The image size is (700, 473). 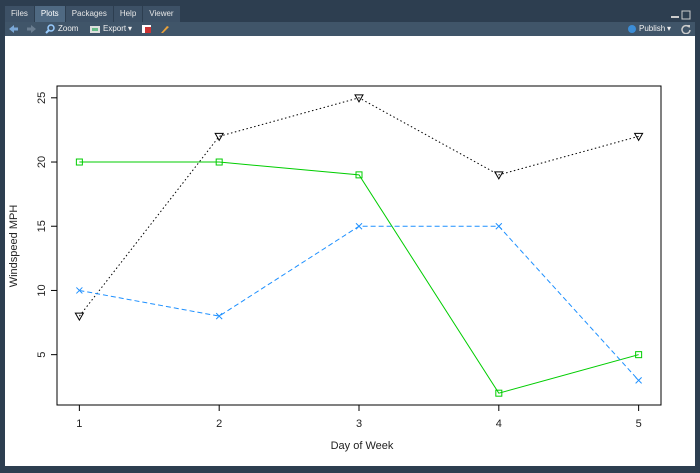 I want to click on tab: Files, so click(x=19, y=14).